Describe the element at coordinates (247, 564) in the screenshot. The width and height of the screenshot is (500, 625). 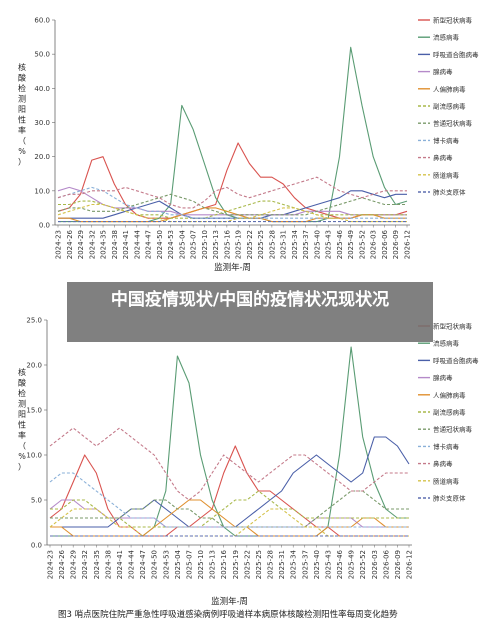
I see `x-tick-label: 2025-22` at that location.